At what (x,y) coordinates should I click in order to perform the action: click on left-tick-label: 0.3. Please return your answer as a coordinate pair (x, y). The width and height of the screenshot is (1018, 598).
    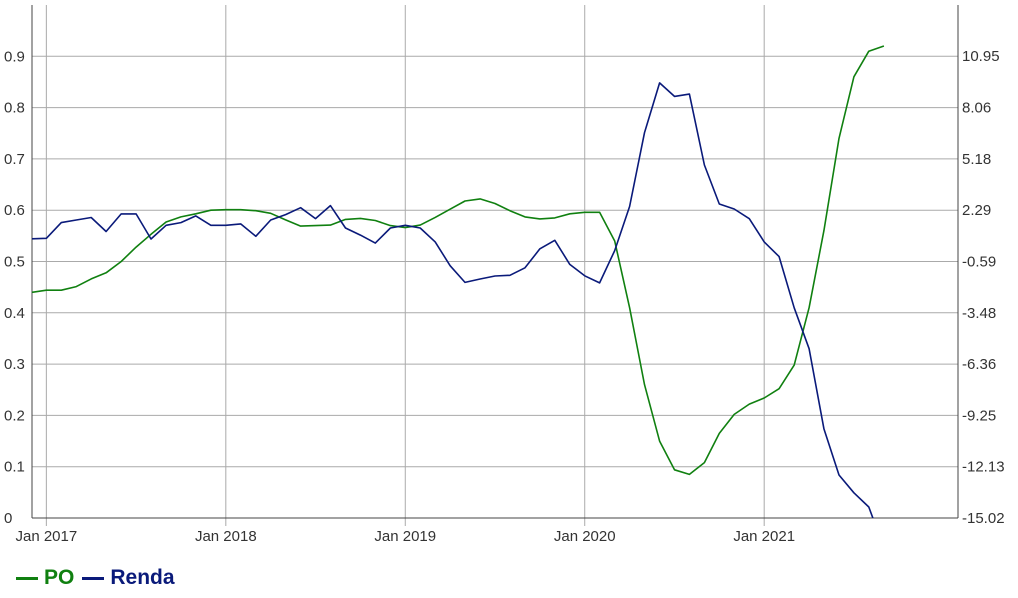
    Looking at the image, I should click on (14, 364).